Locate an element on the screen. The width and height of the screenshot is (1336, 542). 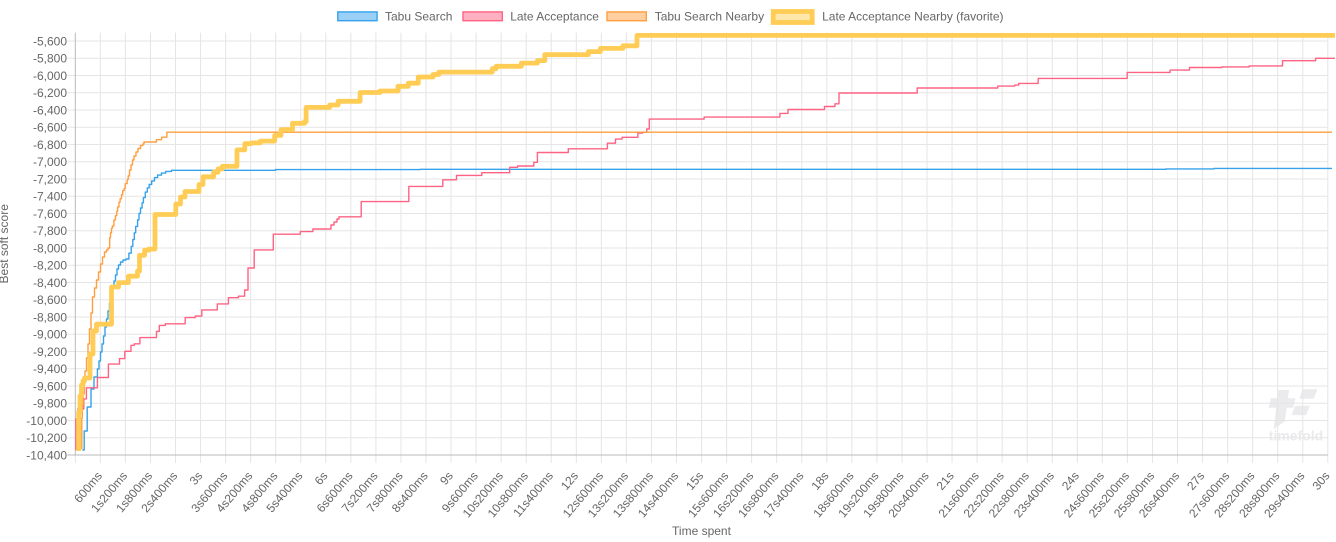
svg-text: Time spent is located at coordinates (702, 531).